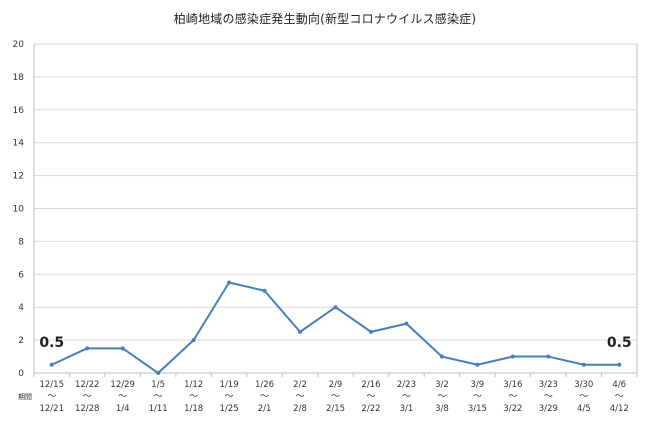  Describe the element at coordinates (19, 45) in the screenshot. I see `y-tick-label: 20` at that location.